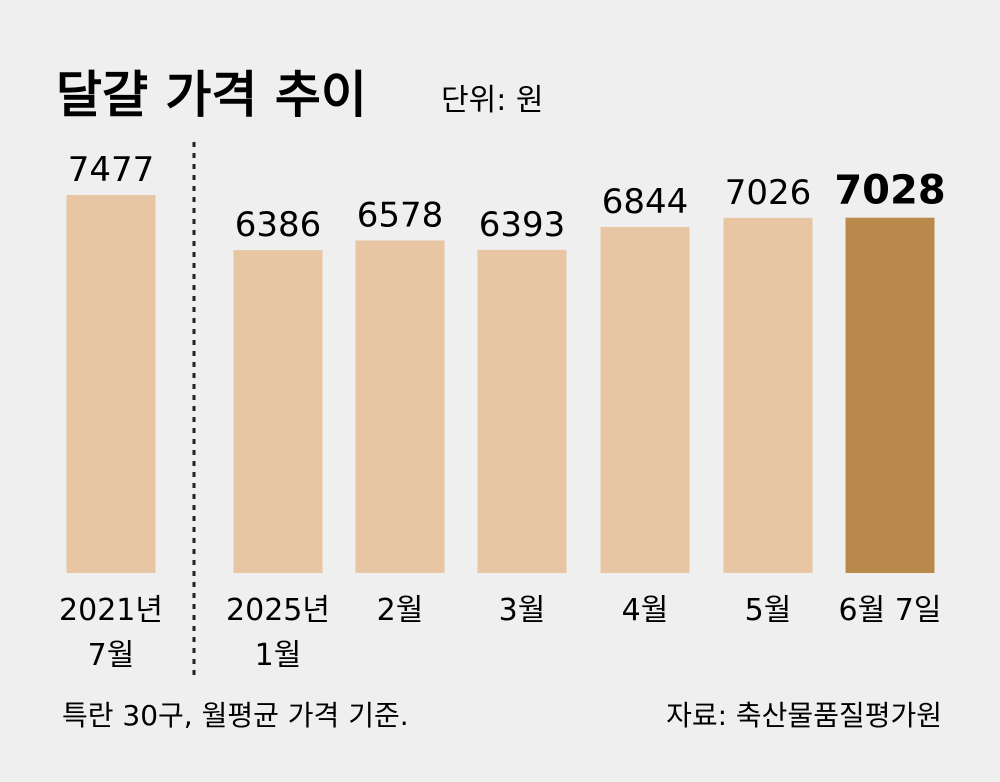 The width and height of the screenshot is (1000, 782). I want to click on source-note: 자료: 축산물품질평가원, so click(804, 715).